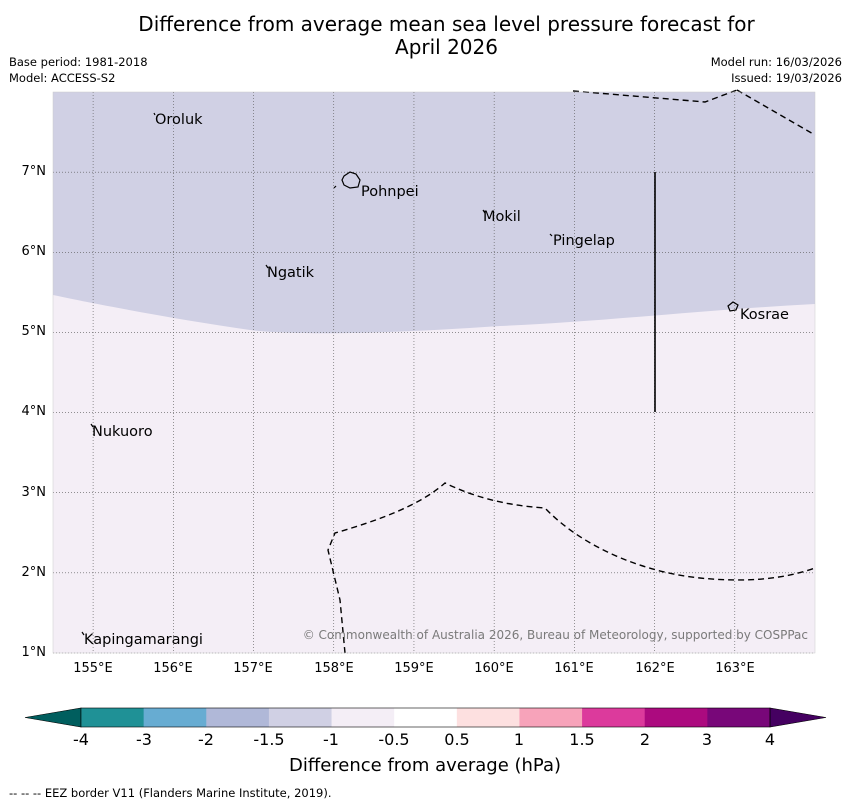 This screenshot has width=850, height=804. Describe the element at coordinates (34, 492) in the screenshot. I see `lat-label-3n: 3°N` at that location.